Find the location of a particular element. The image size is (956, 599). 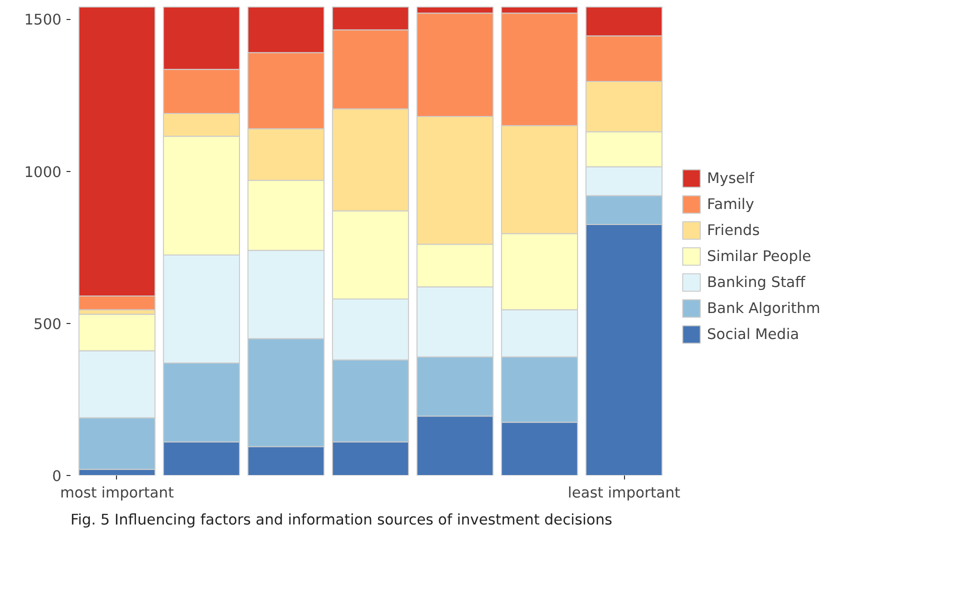

legend-label: Banking Staff is located at coordinates (756, 282).